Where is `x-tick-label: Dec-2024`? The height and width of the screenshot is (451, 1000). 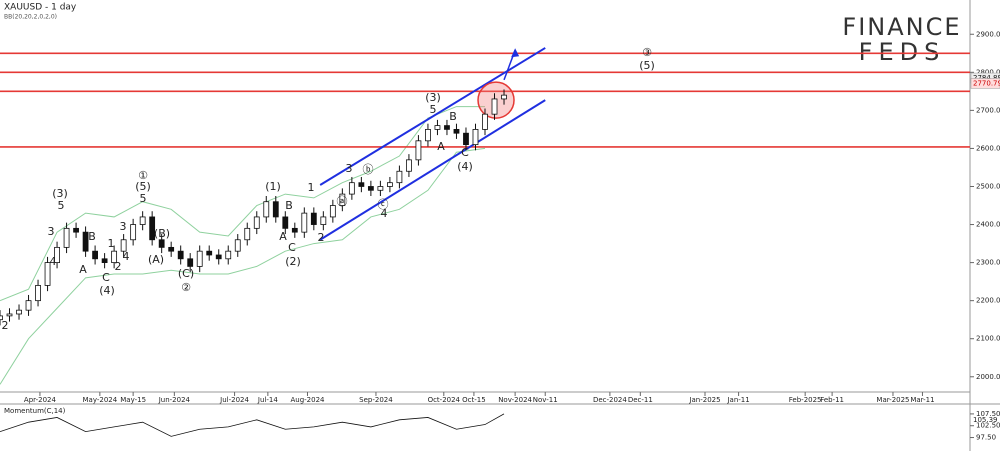 x-tick-label: Dec-2024 is located at coordinates (610, 400).